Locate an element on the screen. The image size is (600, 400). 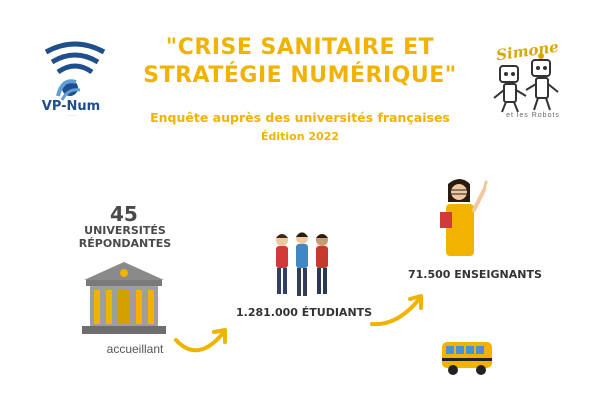
simone-robots-logo-icon is located at coordinates (526, 83).